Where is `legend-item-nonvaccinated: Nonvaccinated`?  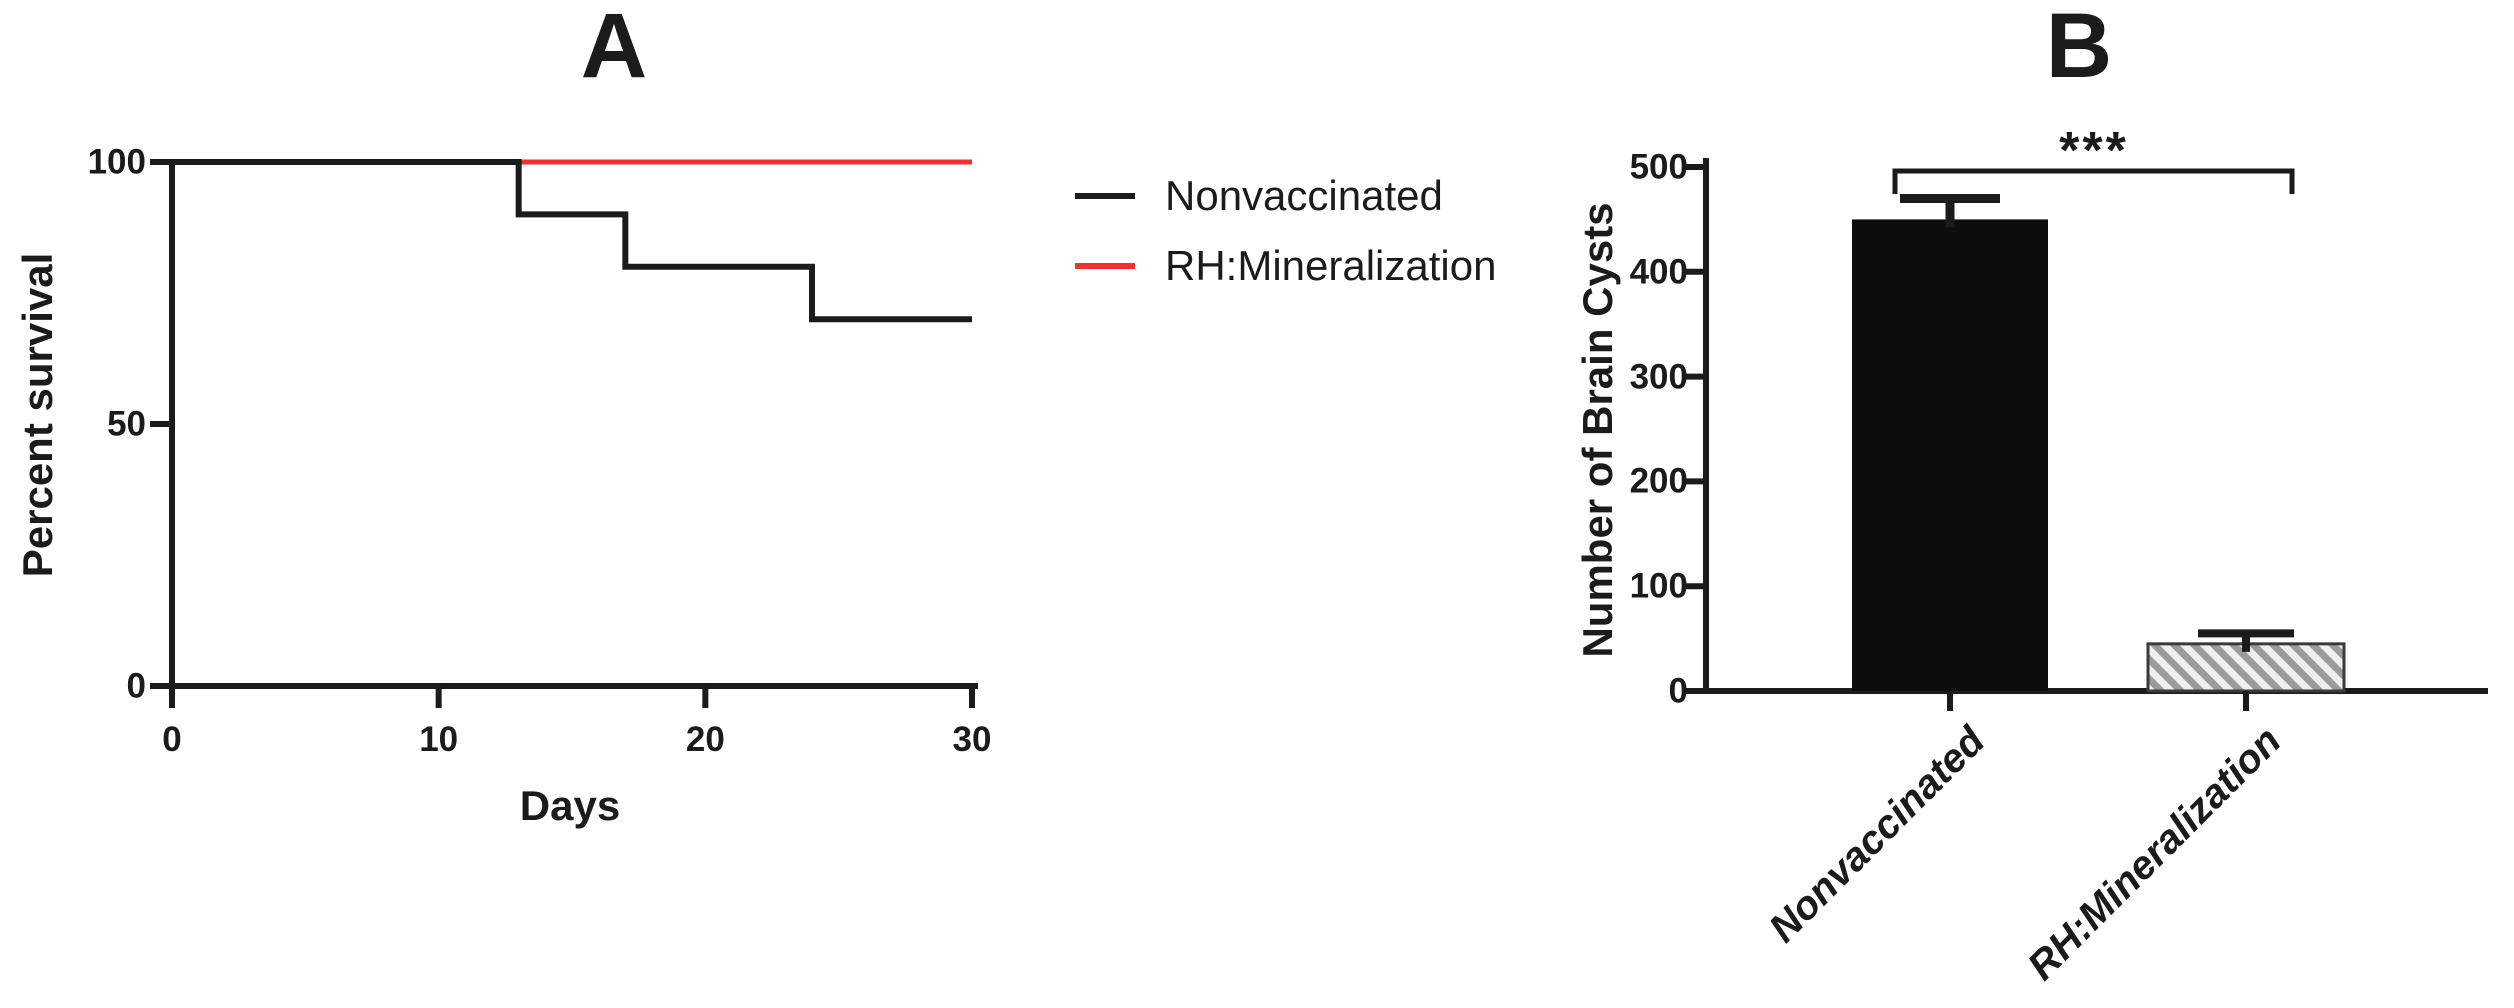
legend-item-nonvaccinated: Nonvaccinated is located at coordinates (1259, 196).